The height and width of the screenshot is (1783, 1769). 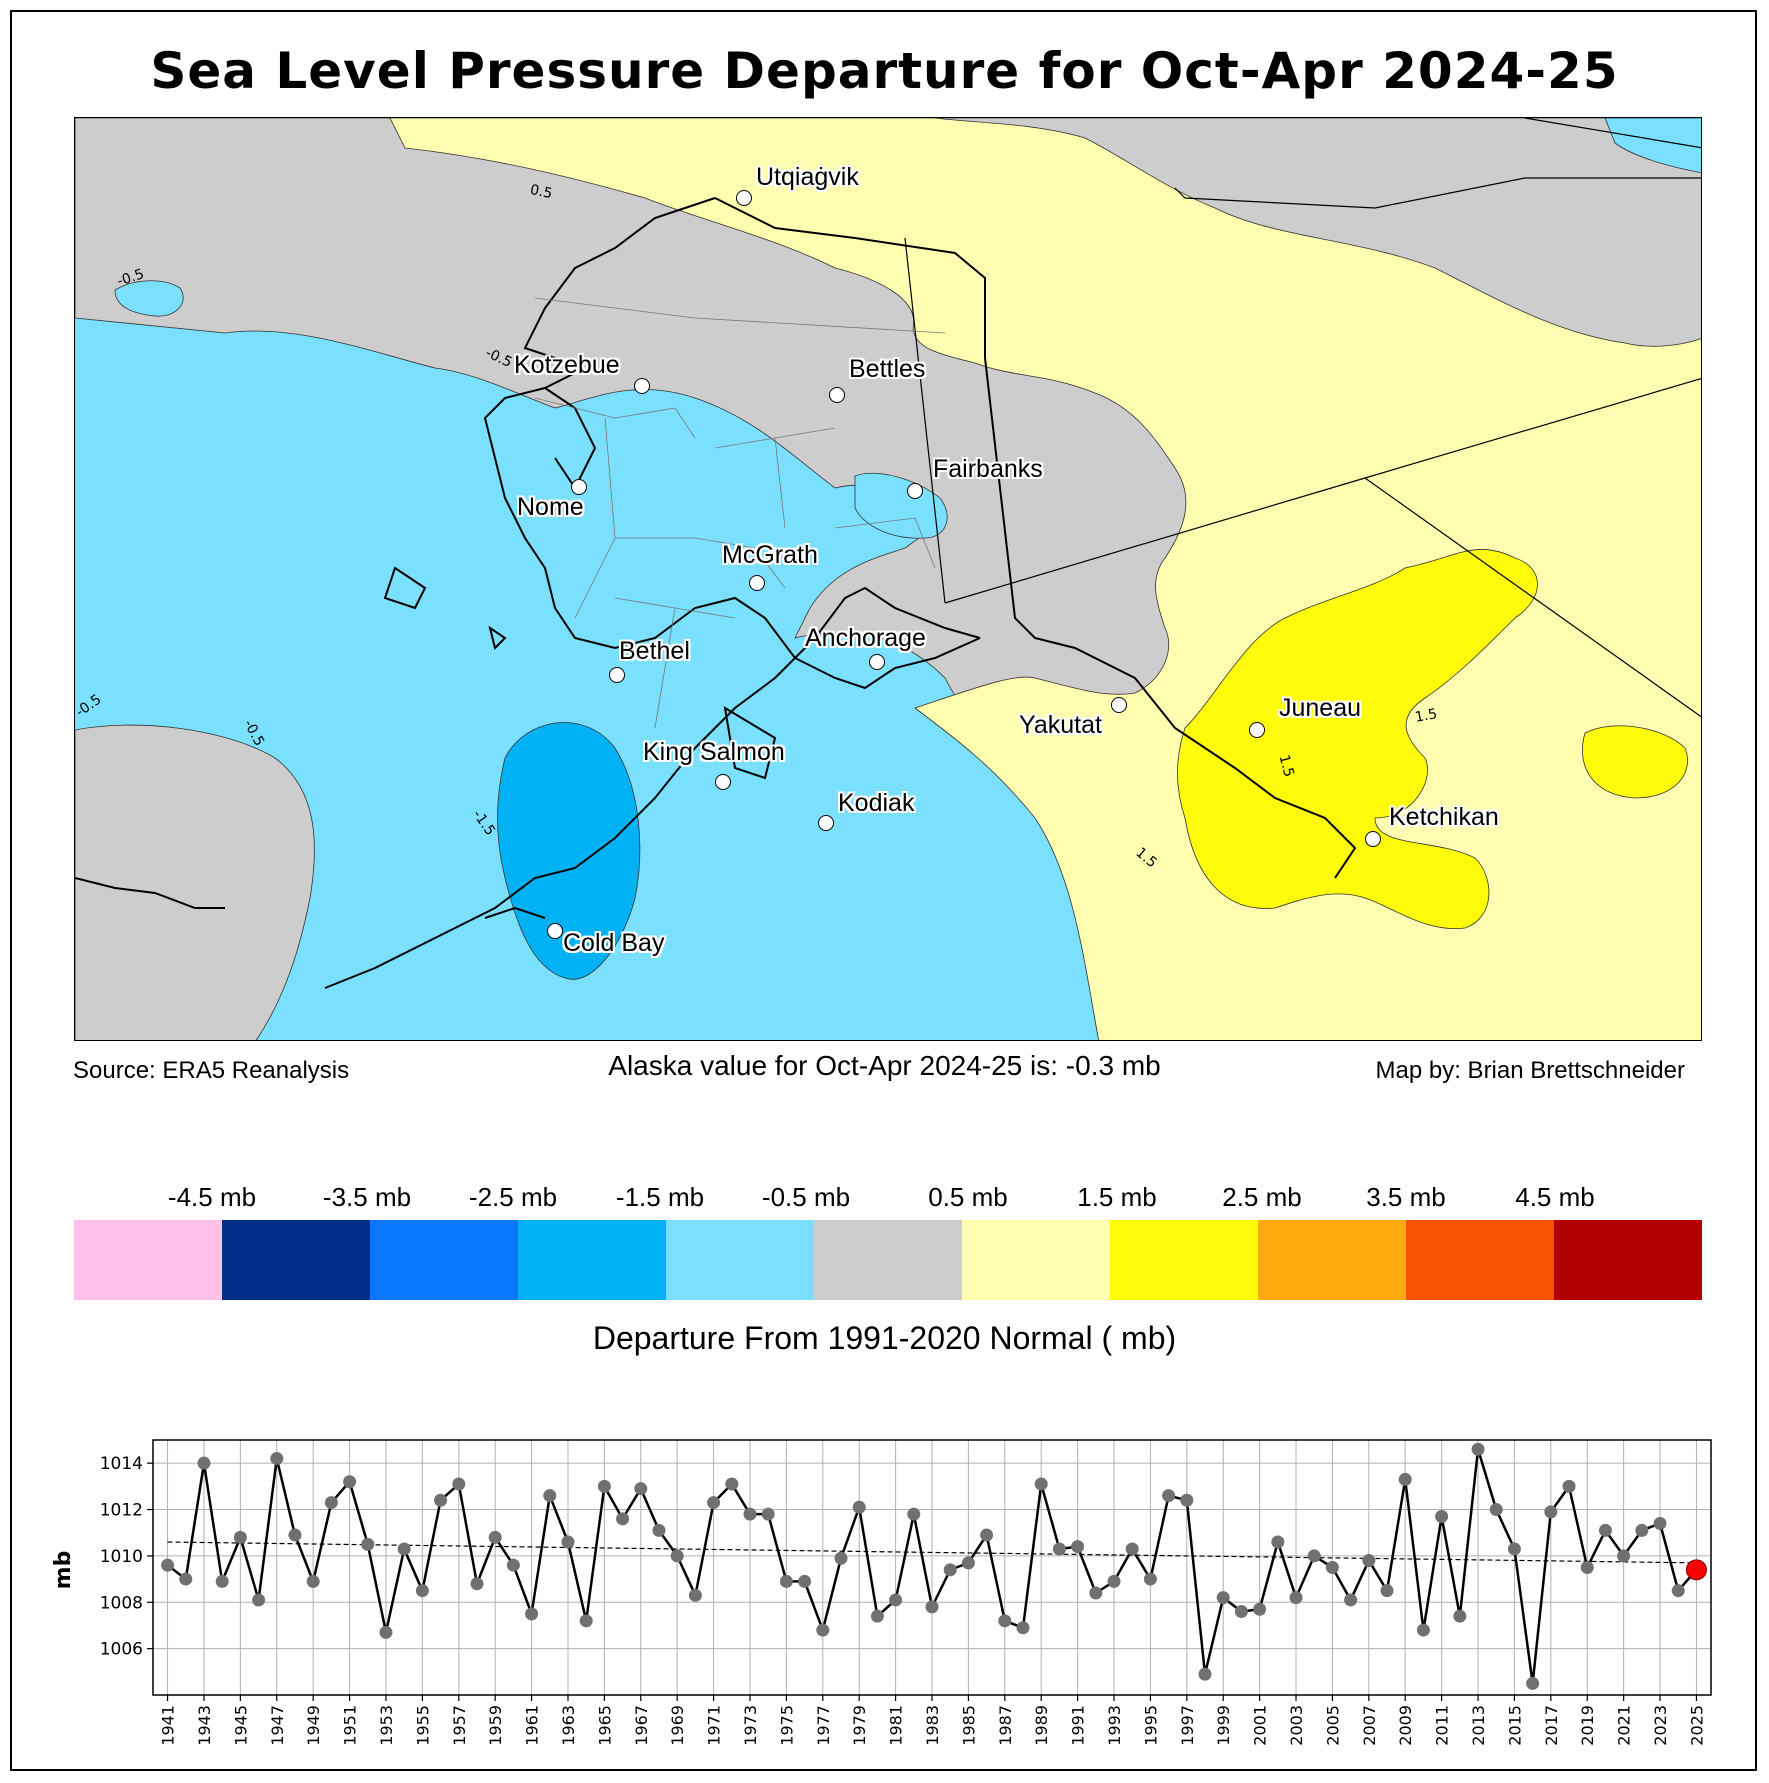 What do you see at coordinates (859, 1725) in the screenshot?
I see `x-tick-label: 1979` at bounding box center [859, 1725].